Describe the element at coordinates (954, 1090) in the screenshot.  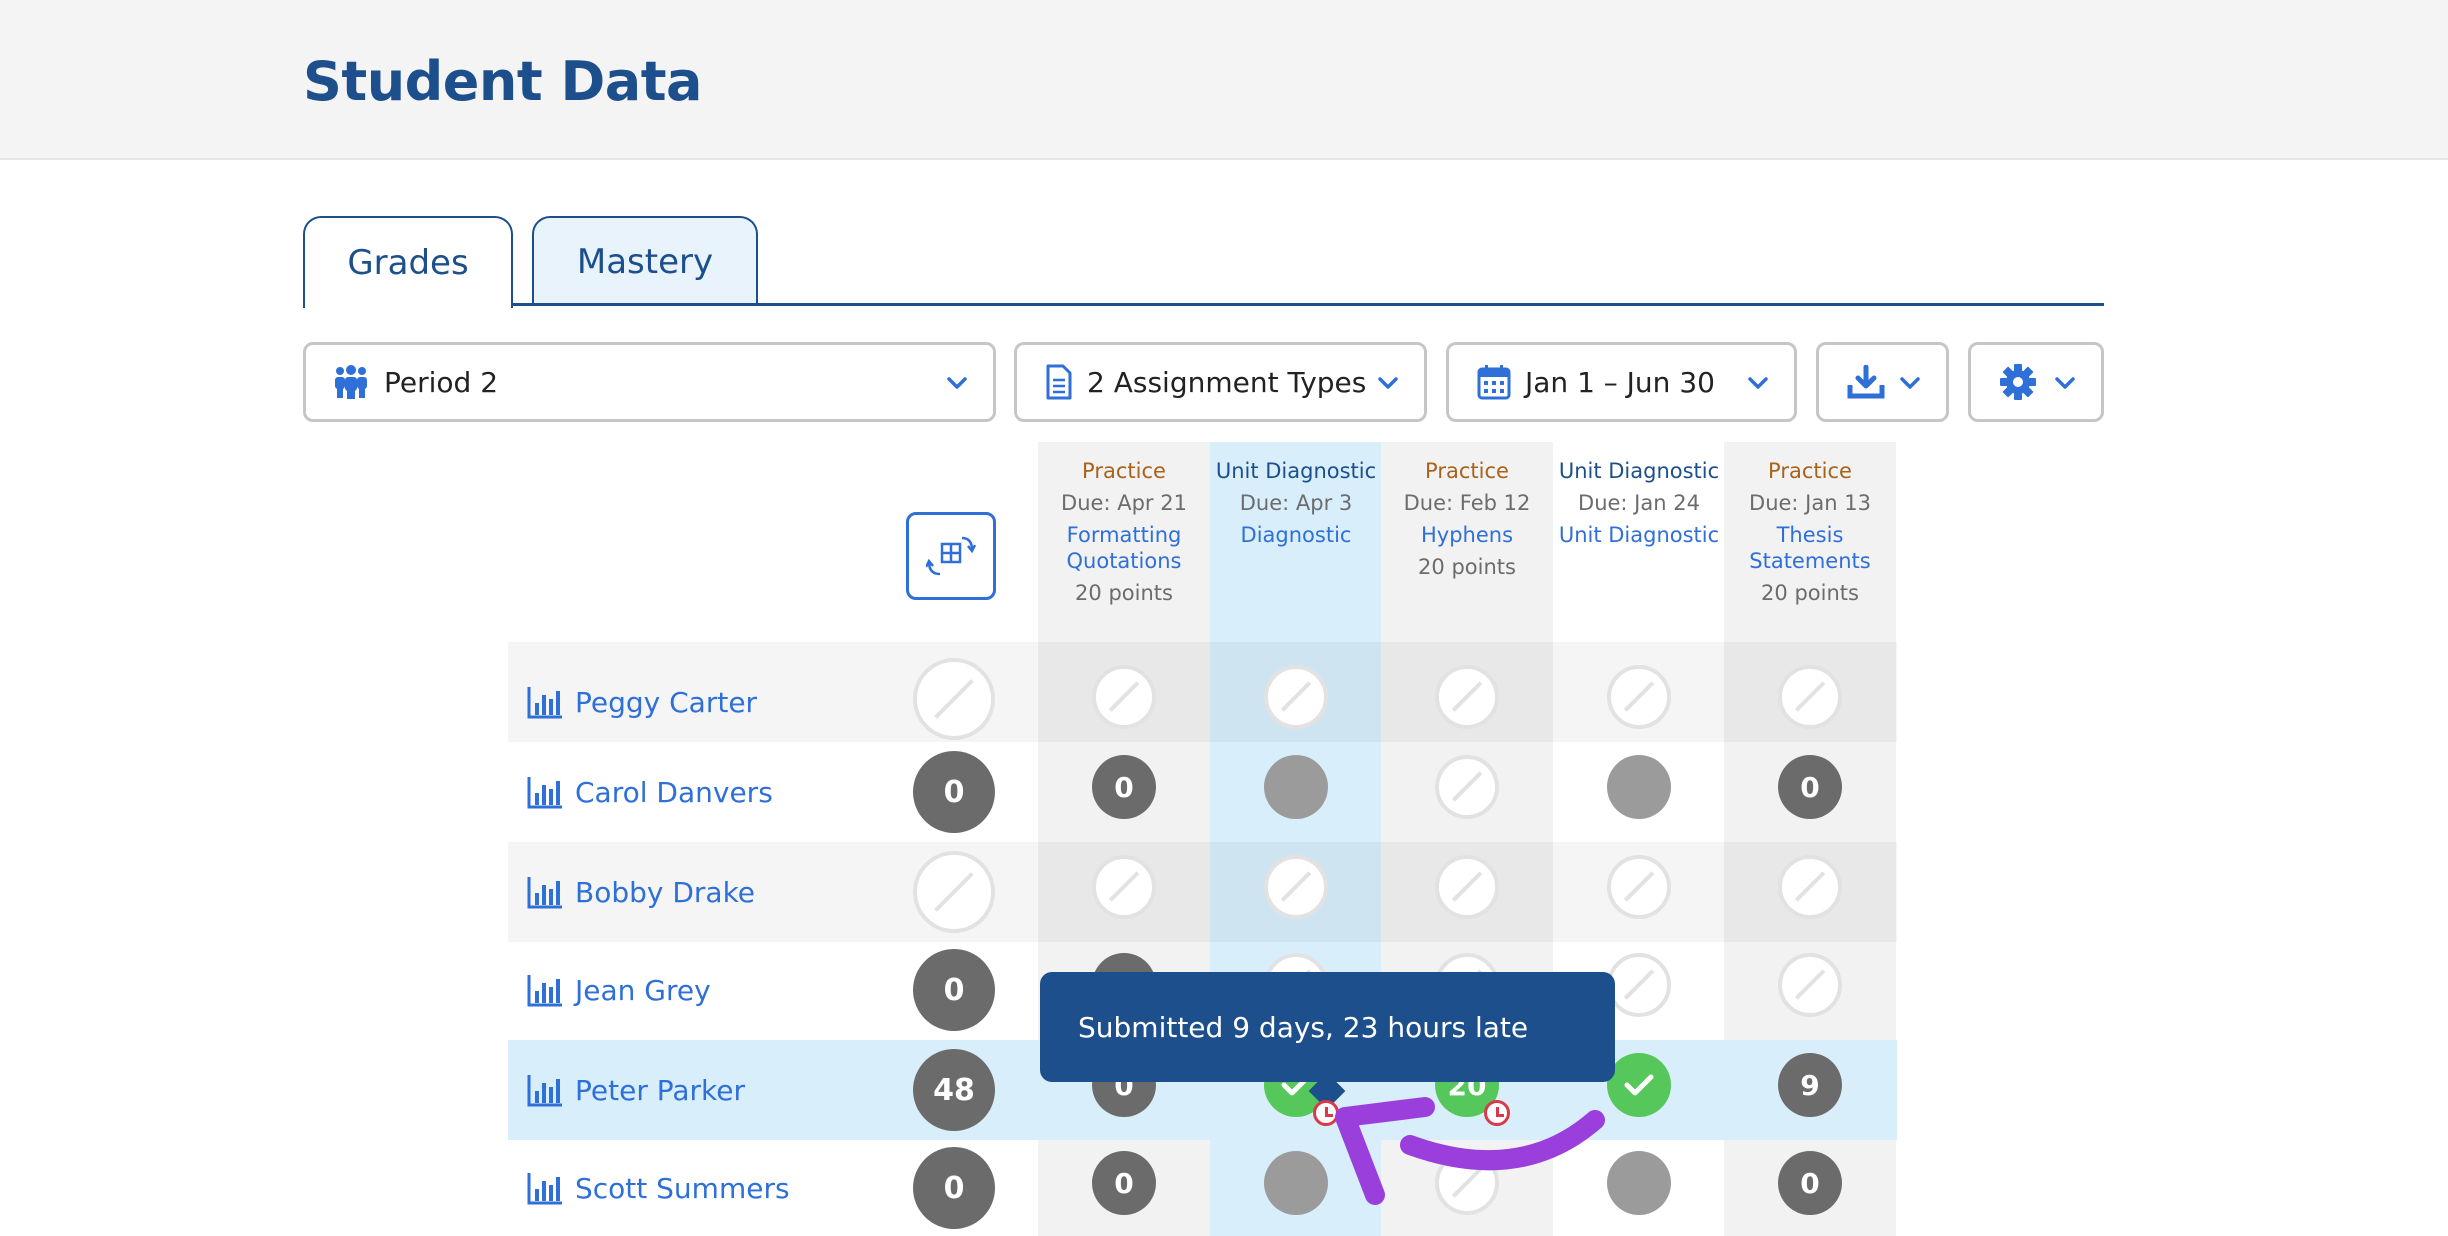
I see `total-score: 48` at that location.